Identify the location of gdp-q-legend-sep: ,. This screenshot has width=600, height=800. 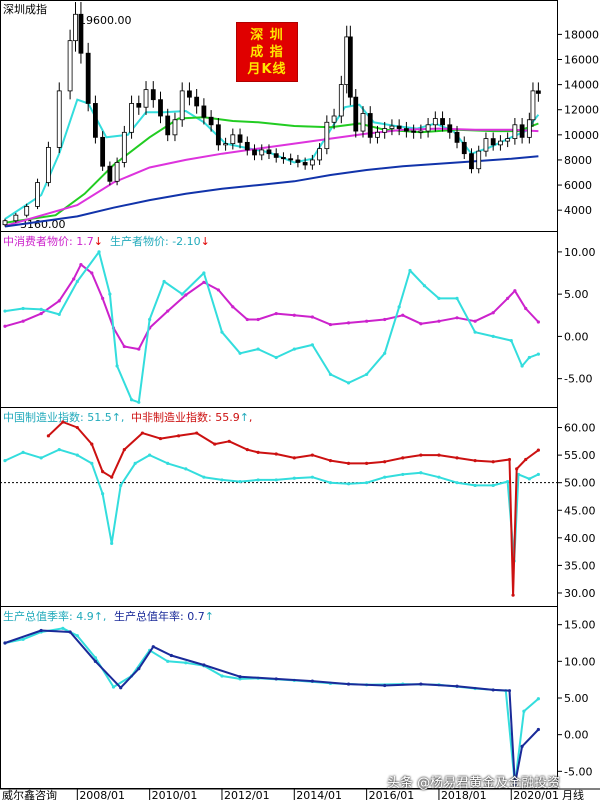
(105, 616).